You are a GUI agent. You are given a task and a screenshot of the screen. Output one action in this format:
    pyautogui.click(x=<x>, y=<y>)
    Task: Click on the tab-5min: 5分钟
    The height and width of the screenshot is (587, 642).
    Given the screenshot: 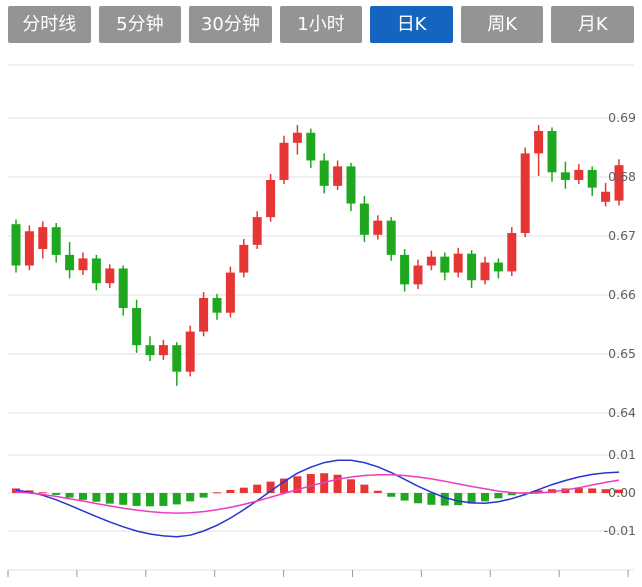 What is the action you would take?
    pyautogui.click(x=140, y=24)
    